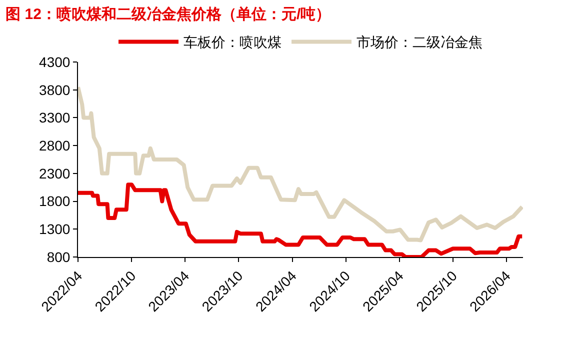  I want to click on y-tick-label: 800, so click(58, 256).